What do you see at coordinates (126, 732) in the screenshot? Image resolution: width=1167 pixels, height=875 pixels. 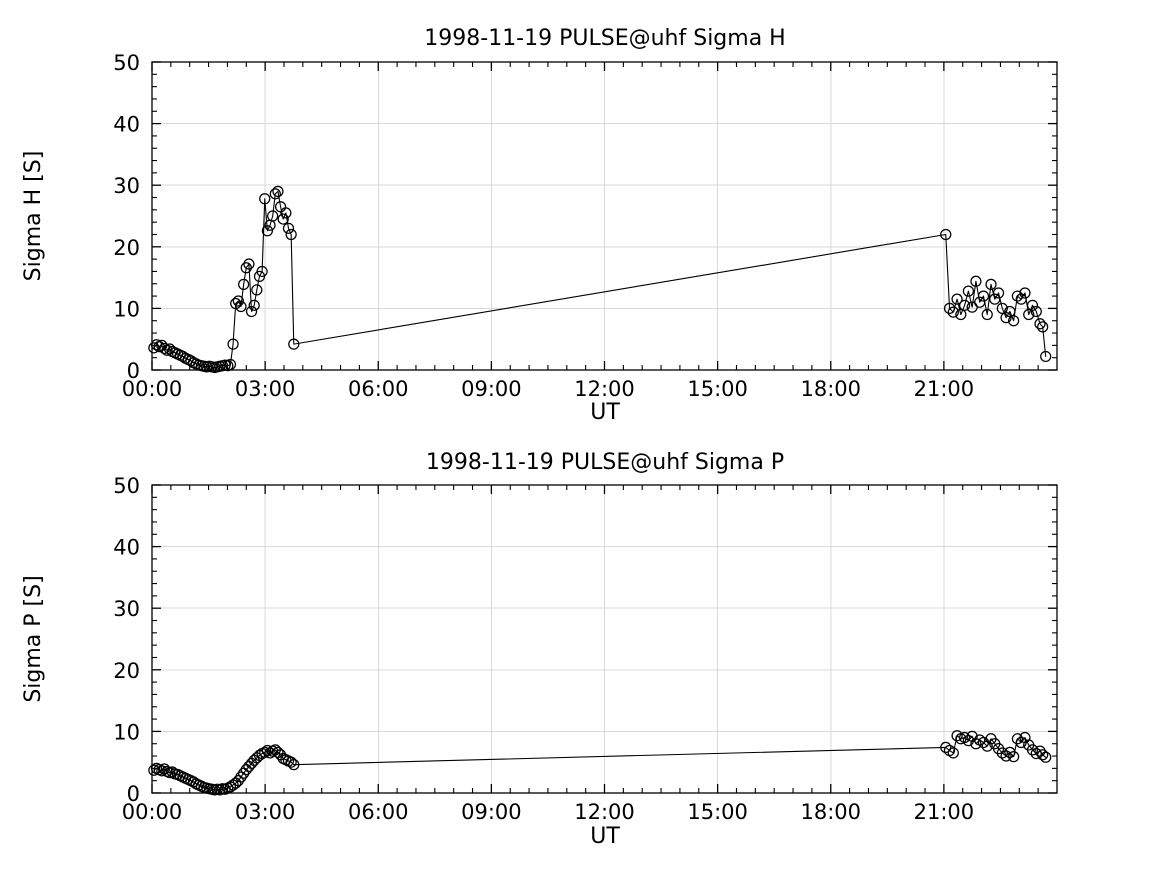 I see `y-tick-label: 10` at bounding box center [126, 732].